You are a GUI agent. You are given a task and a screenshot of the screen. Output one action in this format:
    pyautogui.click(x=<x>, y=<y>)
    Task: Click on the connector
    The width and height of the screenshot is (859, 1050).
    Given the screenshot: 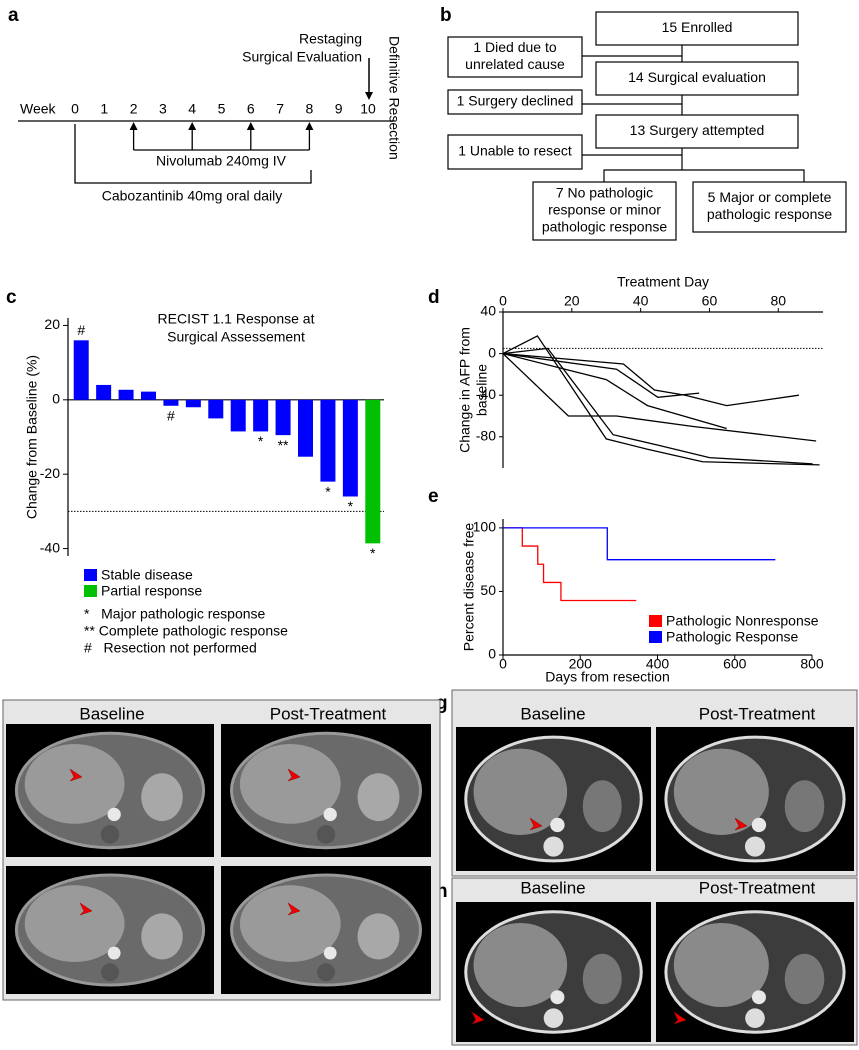 What is the action you would take?
    pyautogui.click(x=704, y=175)
    